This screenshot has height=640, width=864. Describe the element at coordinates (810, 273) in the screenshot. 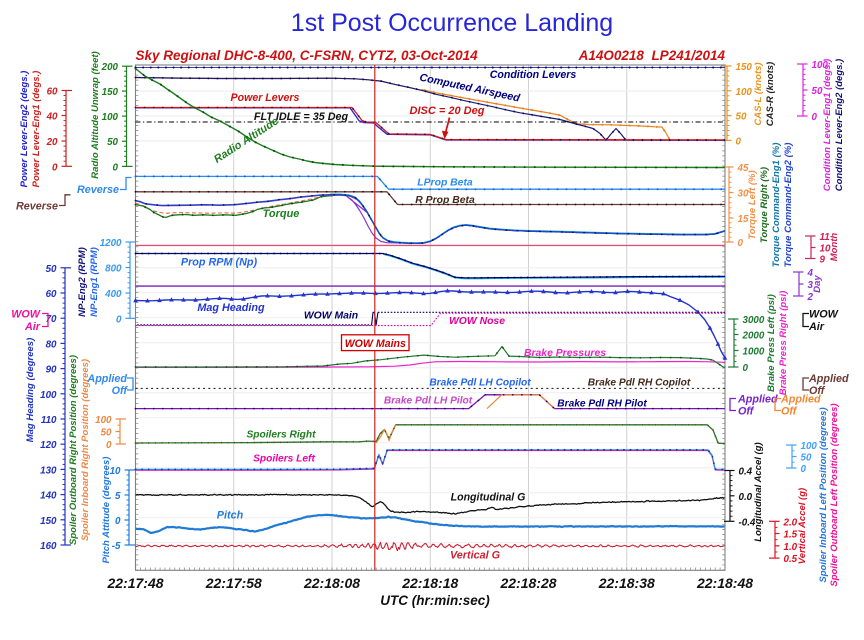

I see `svg-text: 4` at that location.